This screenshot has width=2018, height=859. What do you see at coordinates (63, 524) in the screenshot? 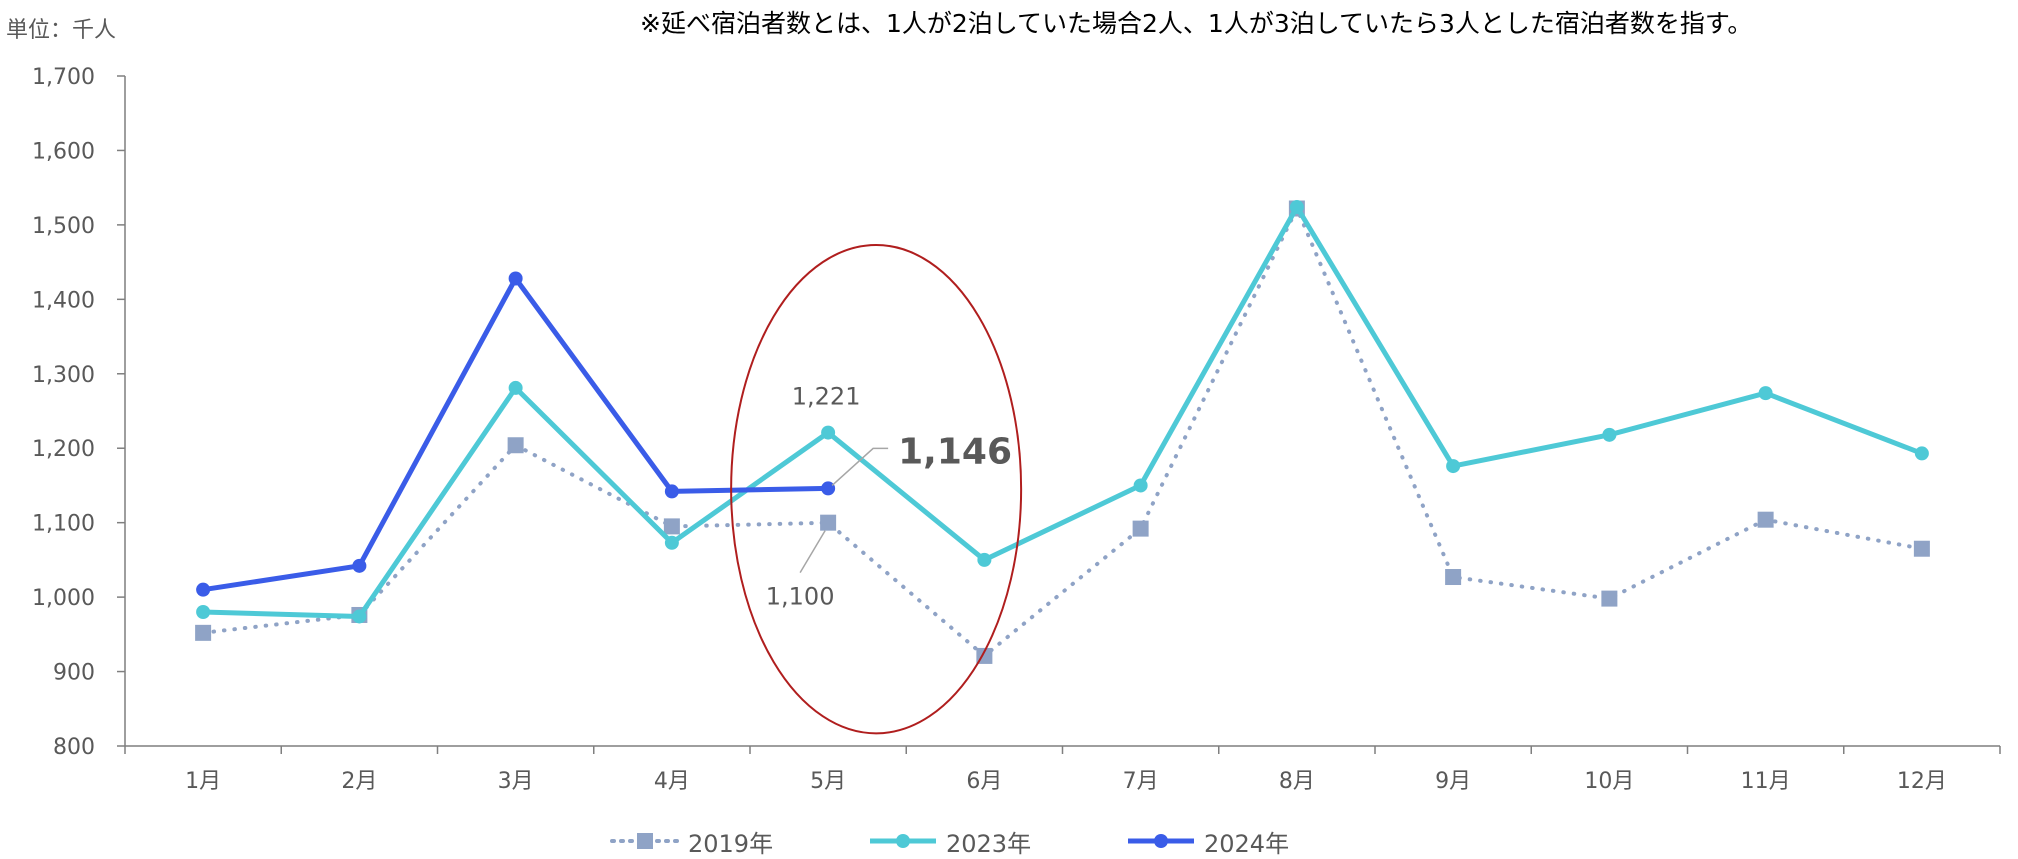
I see `y-tick-label: 1,100` at bounding box center [63, 524].